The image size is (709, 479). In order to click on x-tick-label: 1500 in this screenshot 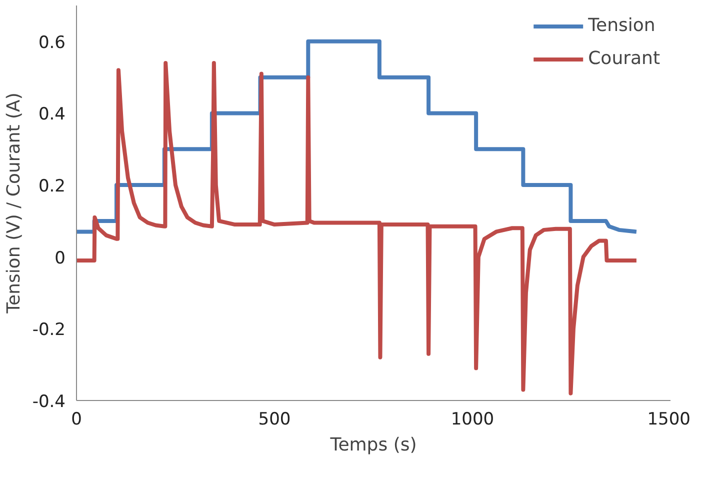, I will do `click(668, 420)`.